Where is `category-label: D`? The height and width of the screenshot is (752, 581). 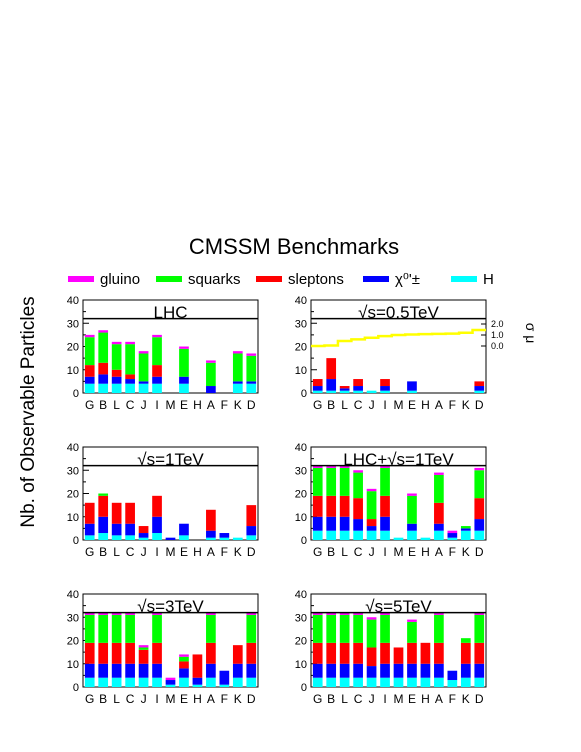 category-label: D is located at coordinates (251, 552).